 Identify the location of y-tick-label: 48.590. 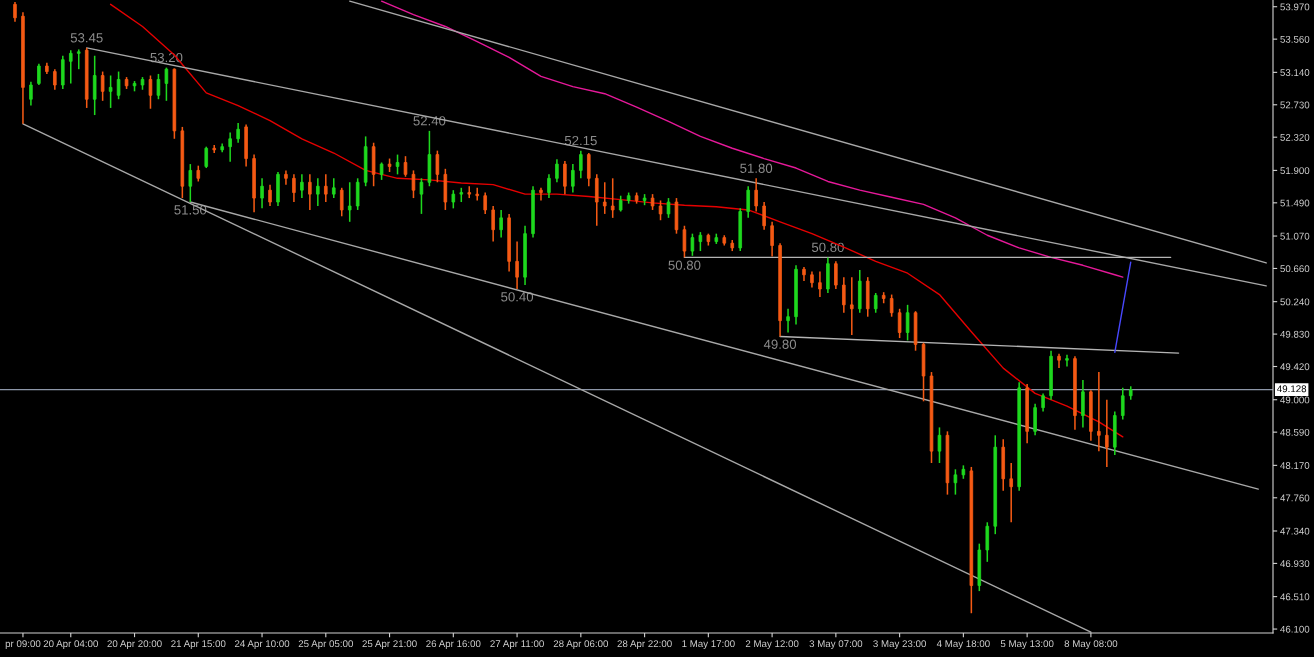
(1295, 432).